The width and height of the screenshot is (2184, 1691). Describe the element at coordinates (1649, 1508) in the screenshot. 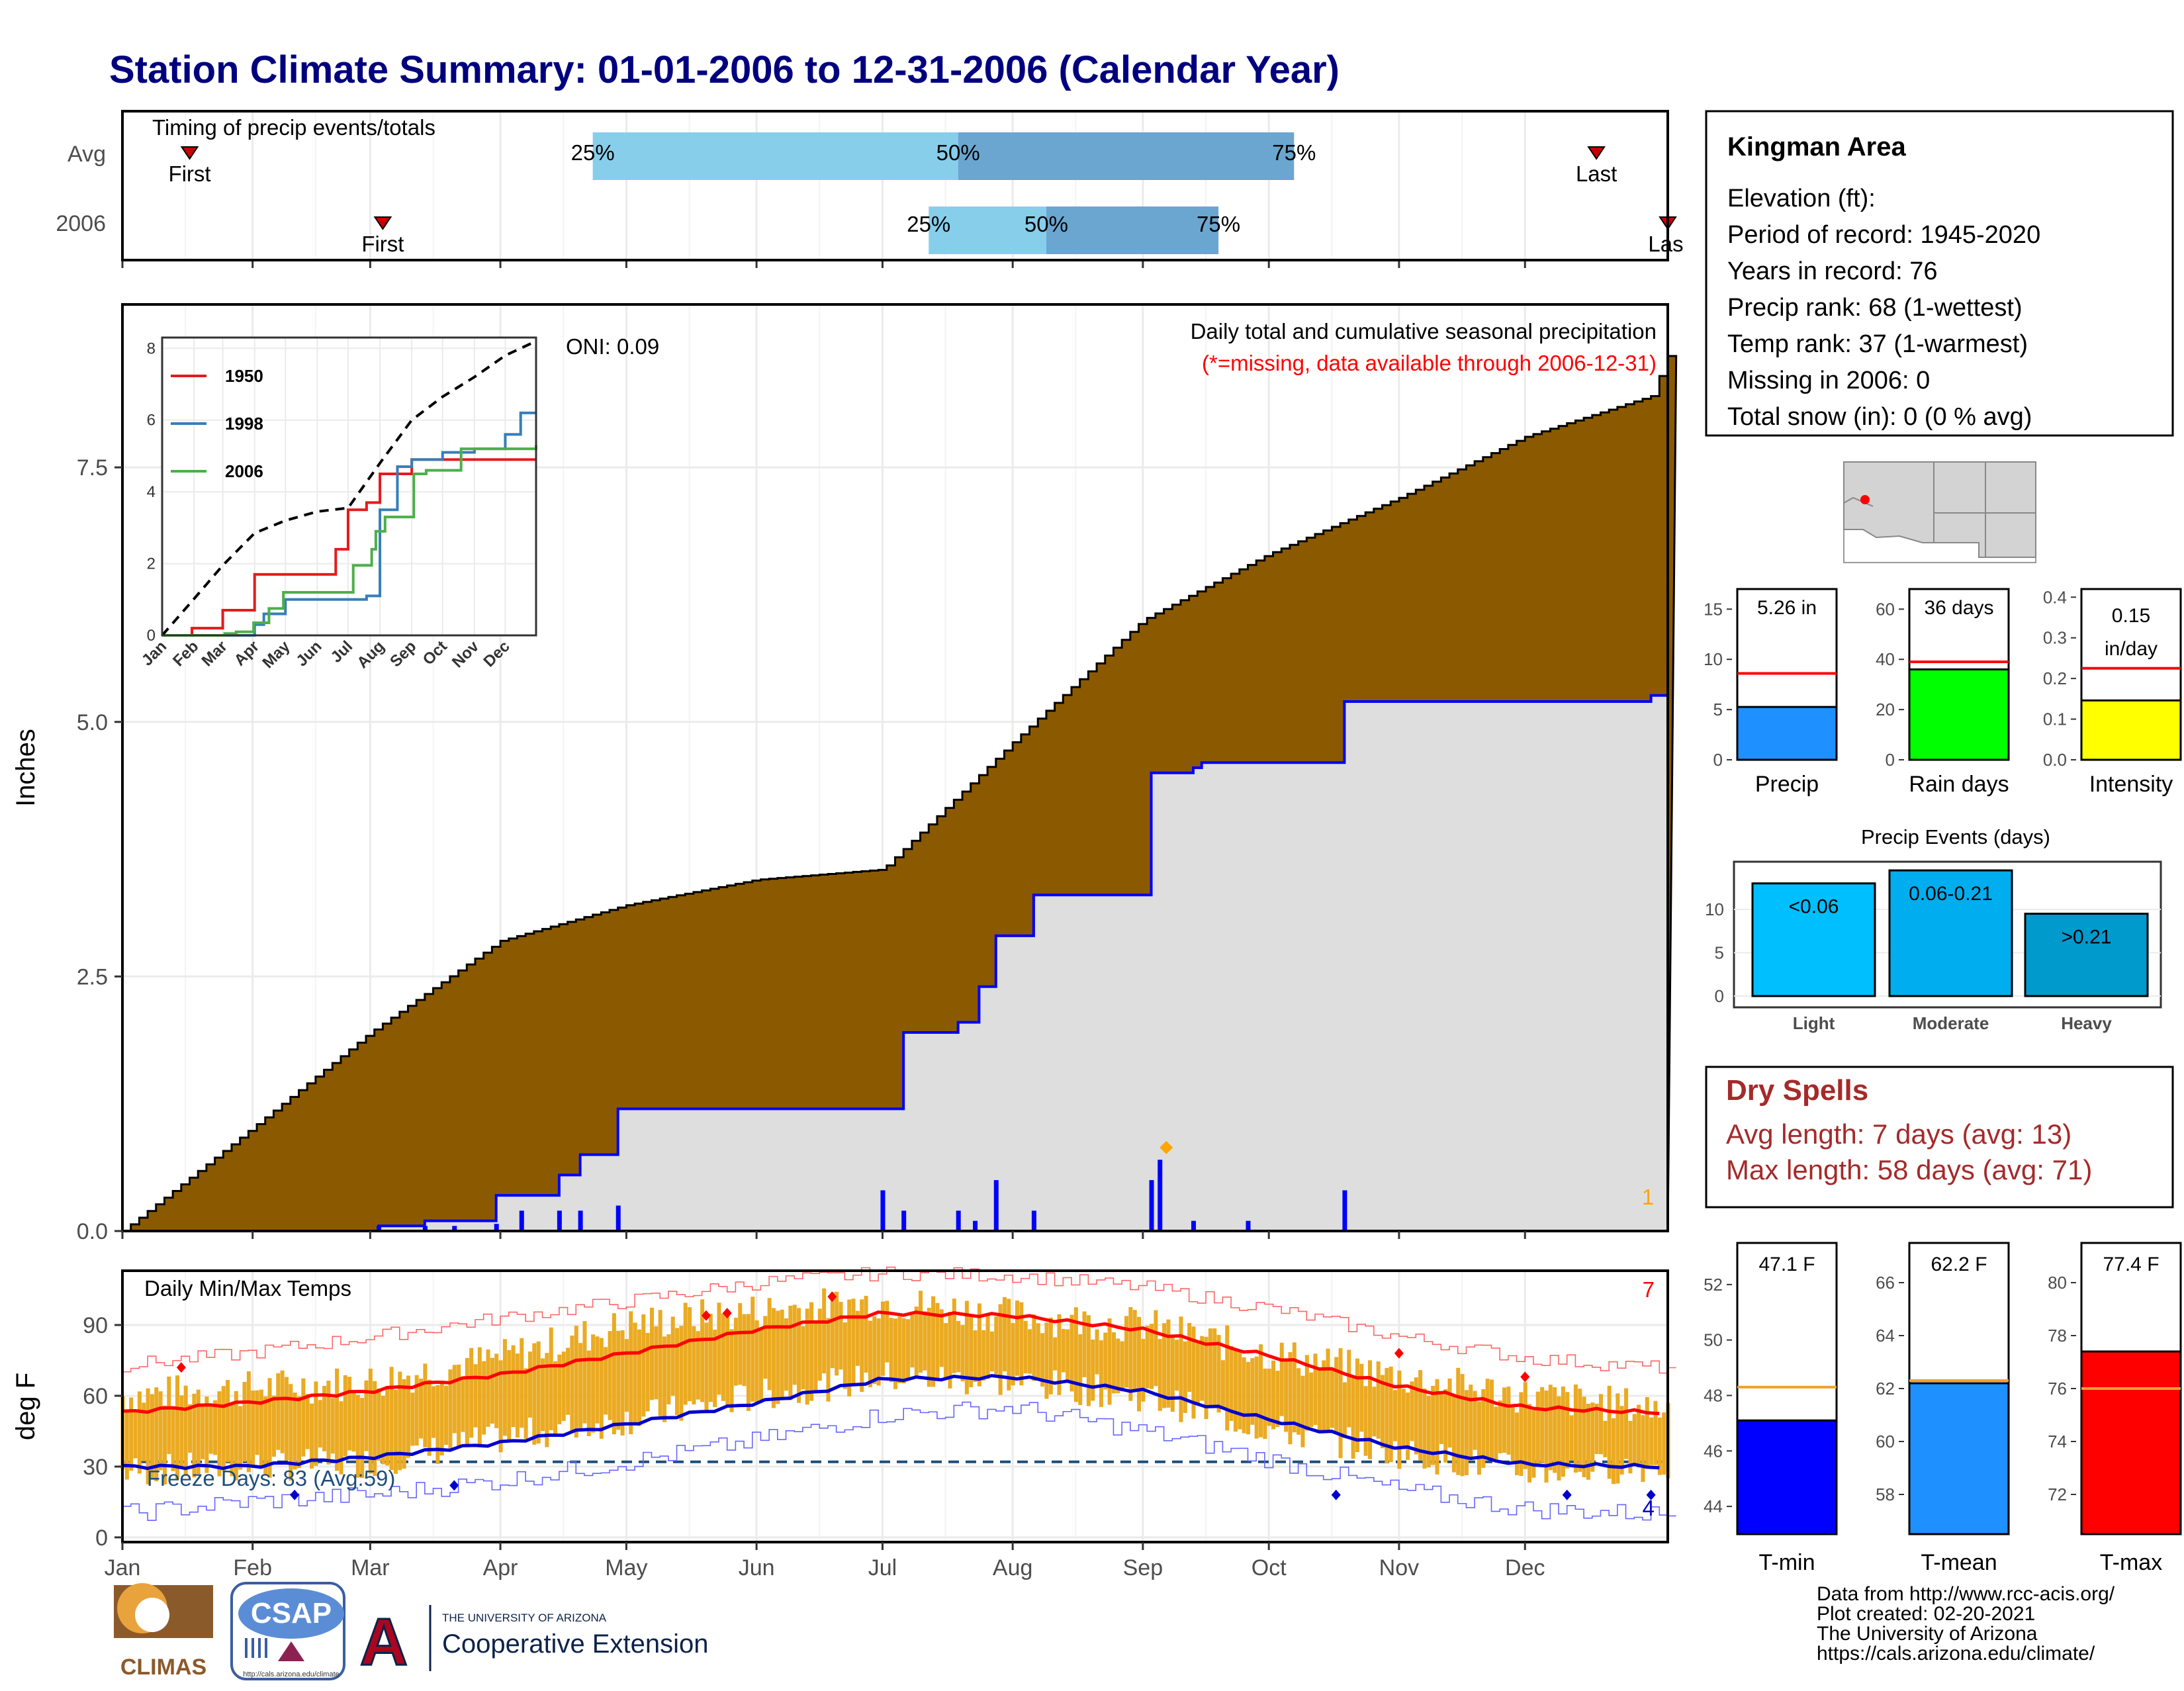

I see `record-min-count: 4` at that location.